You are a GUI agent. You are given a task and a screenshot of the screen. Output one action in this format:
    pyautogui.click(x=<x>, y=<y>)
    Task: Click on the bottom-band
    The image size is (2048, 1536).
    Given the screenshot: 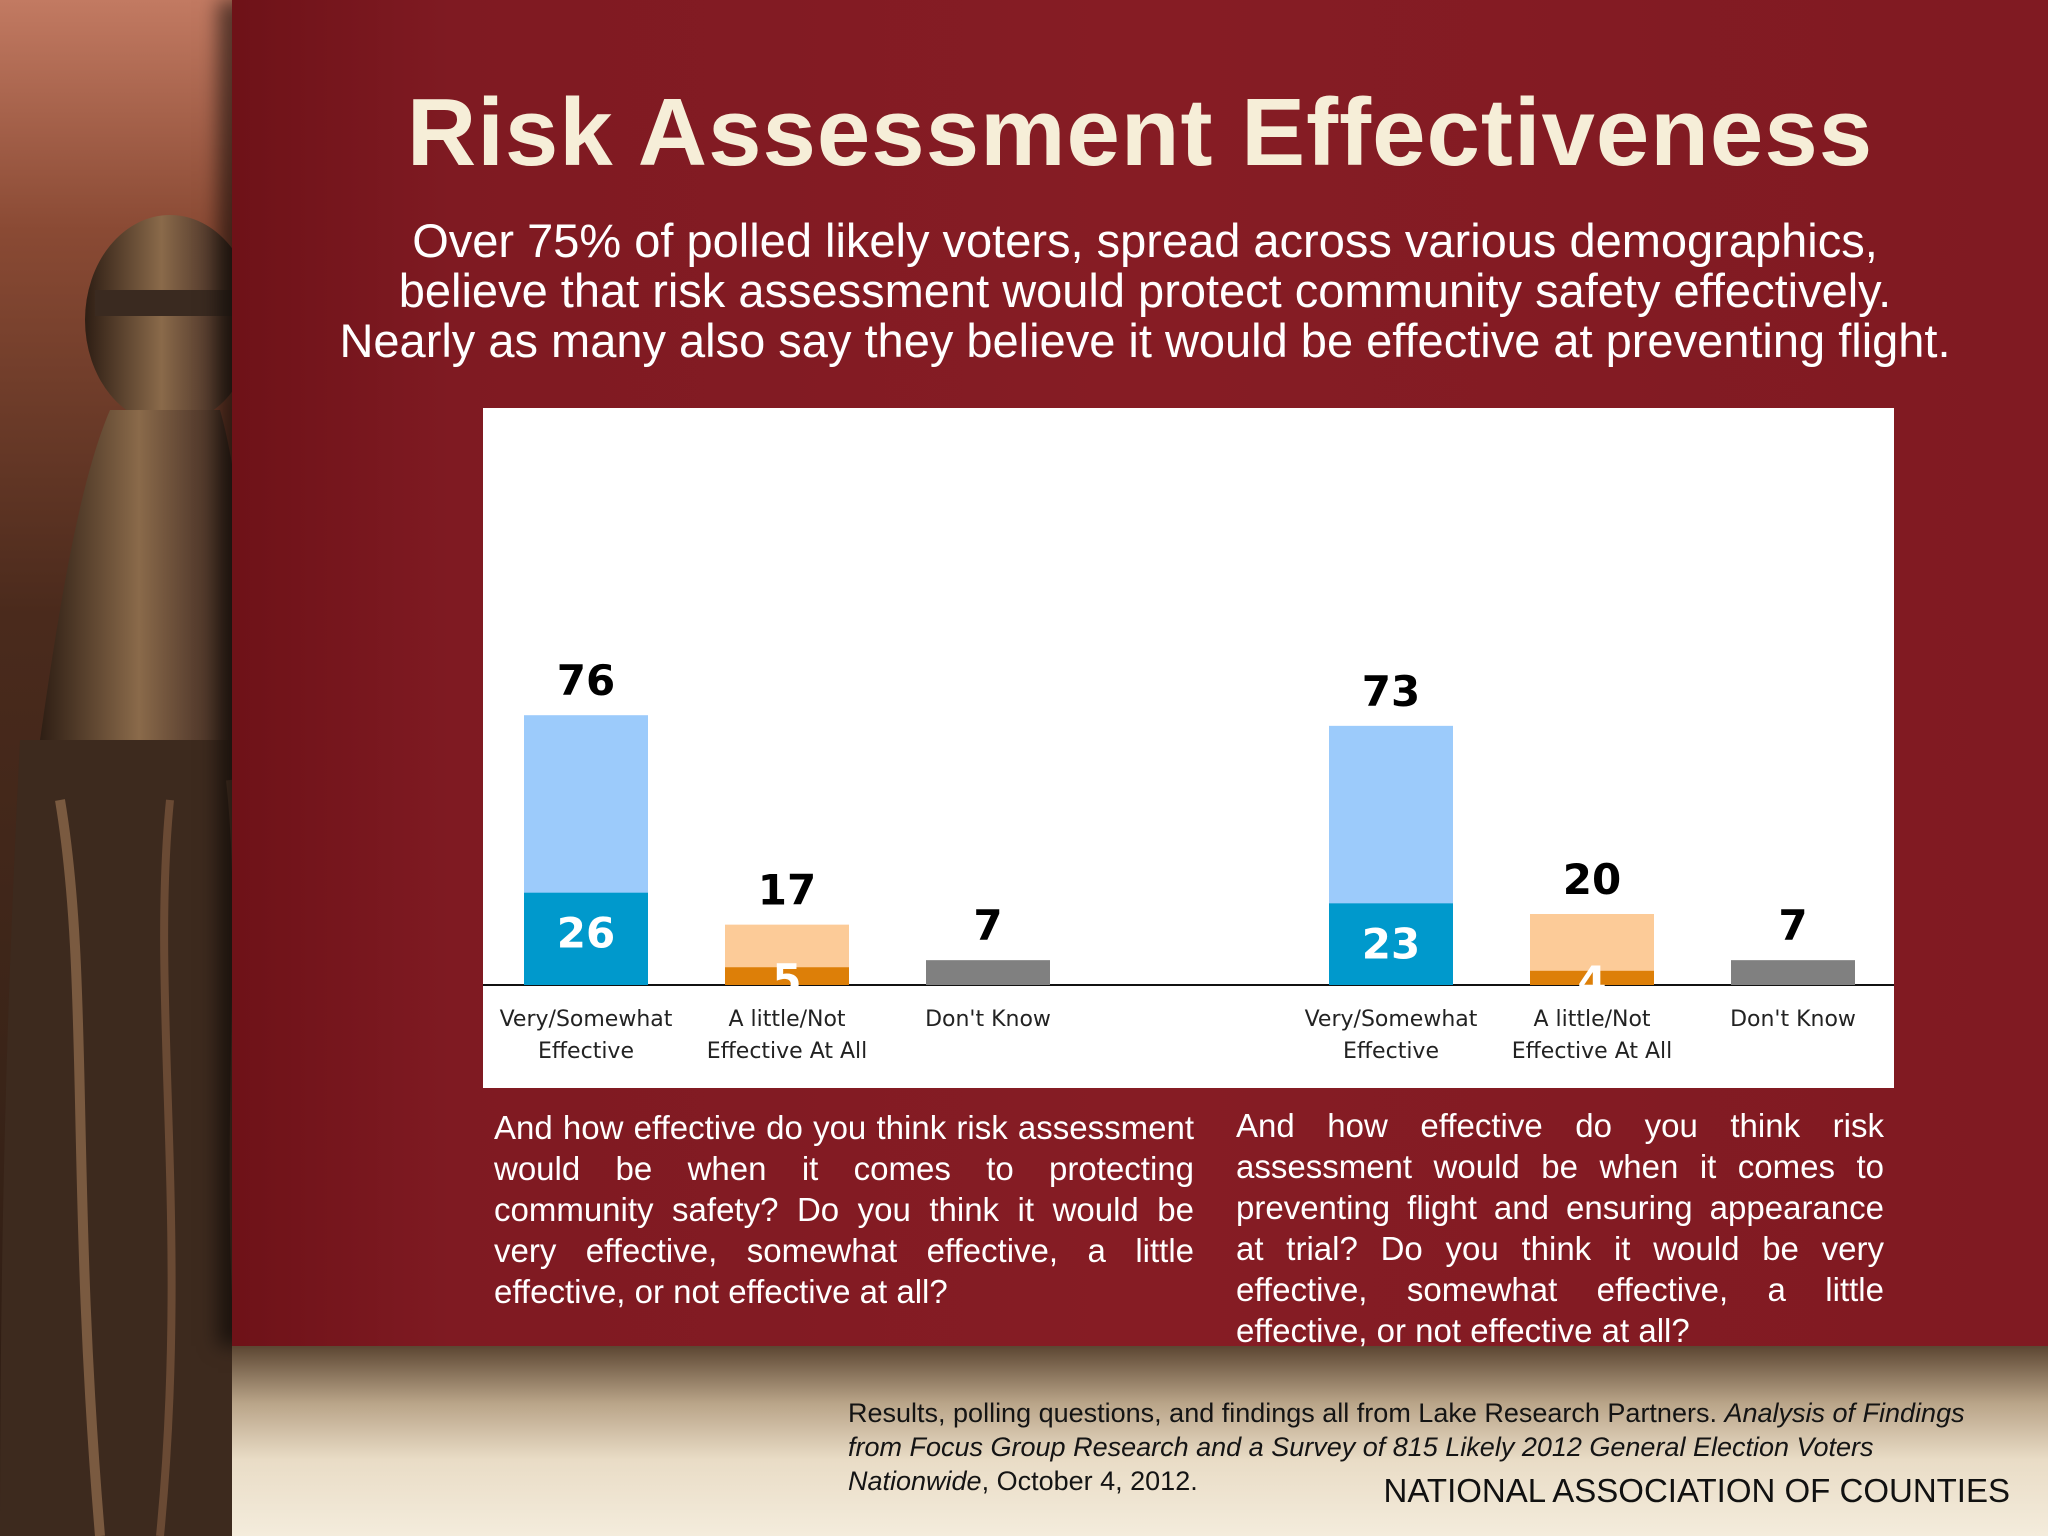 What is the action you would take?
    pyautogui.click(x=1140, y=1441)
    